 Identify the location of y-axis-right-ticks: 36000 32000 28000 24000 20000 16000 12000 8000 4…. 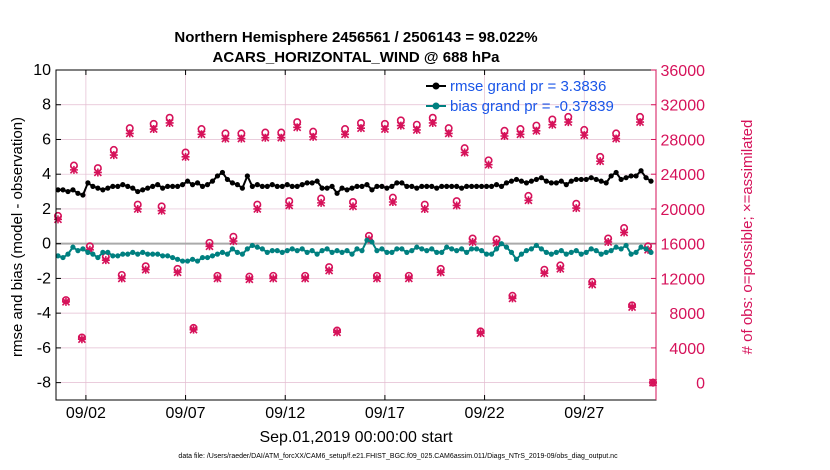
(678, 231).